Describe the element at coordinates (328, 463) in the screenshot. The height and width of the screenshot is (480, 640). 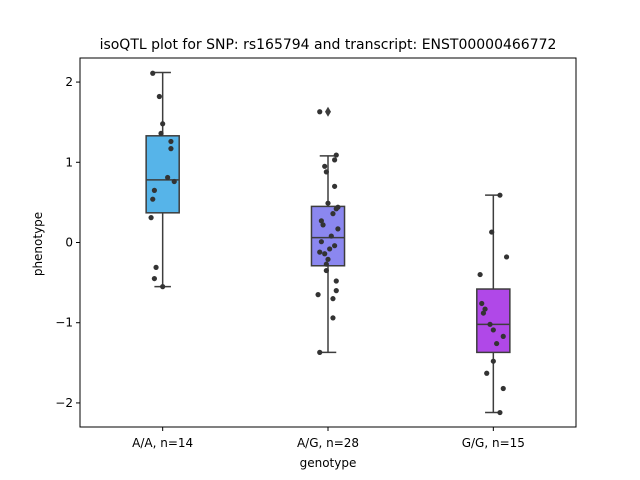
I see `x-axis-label: genotype` at that location.